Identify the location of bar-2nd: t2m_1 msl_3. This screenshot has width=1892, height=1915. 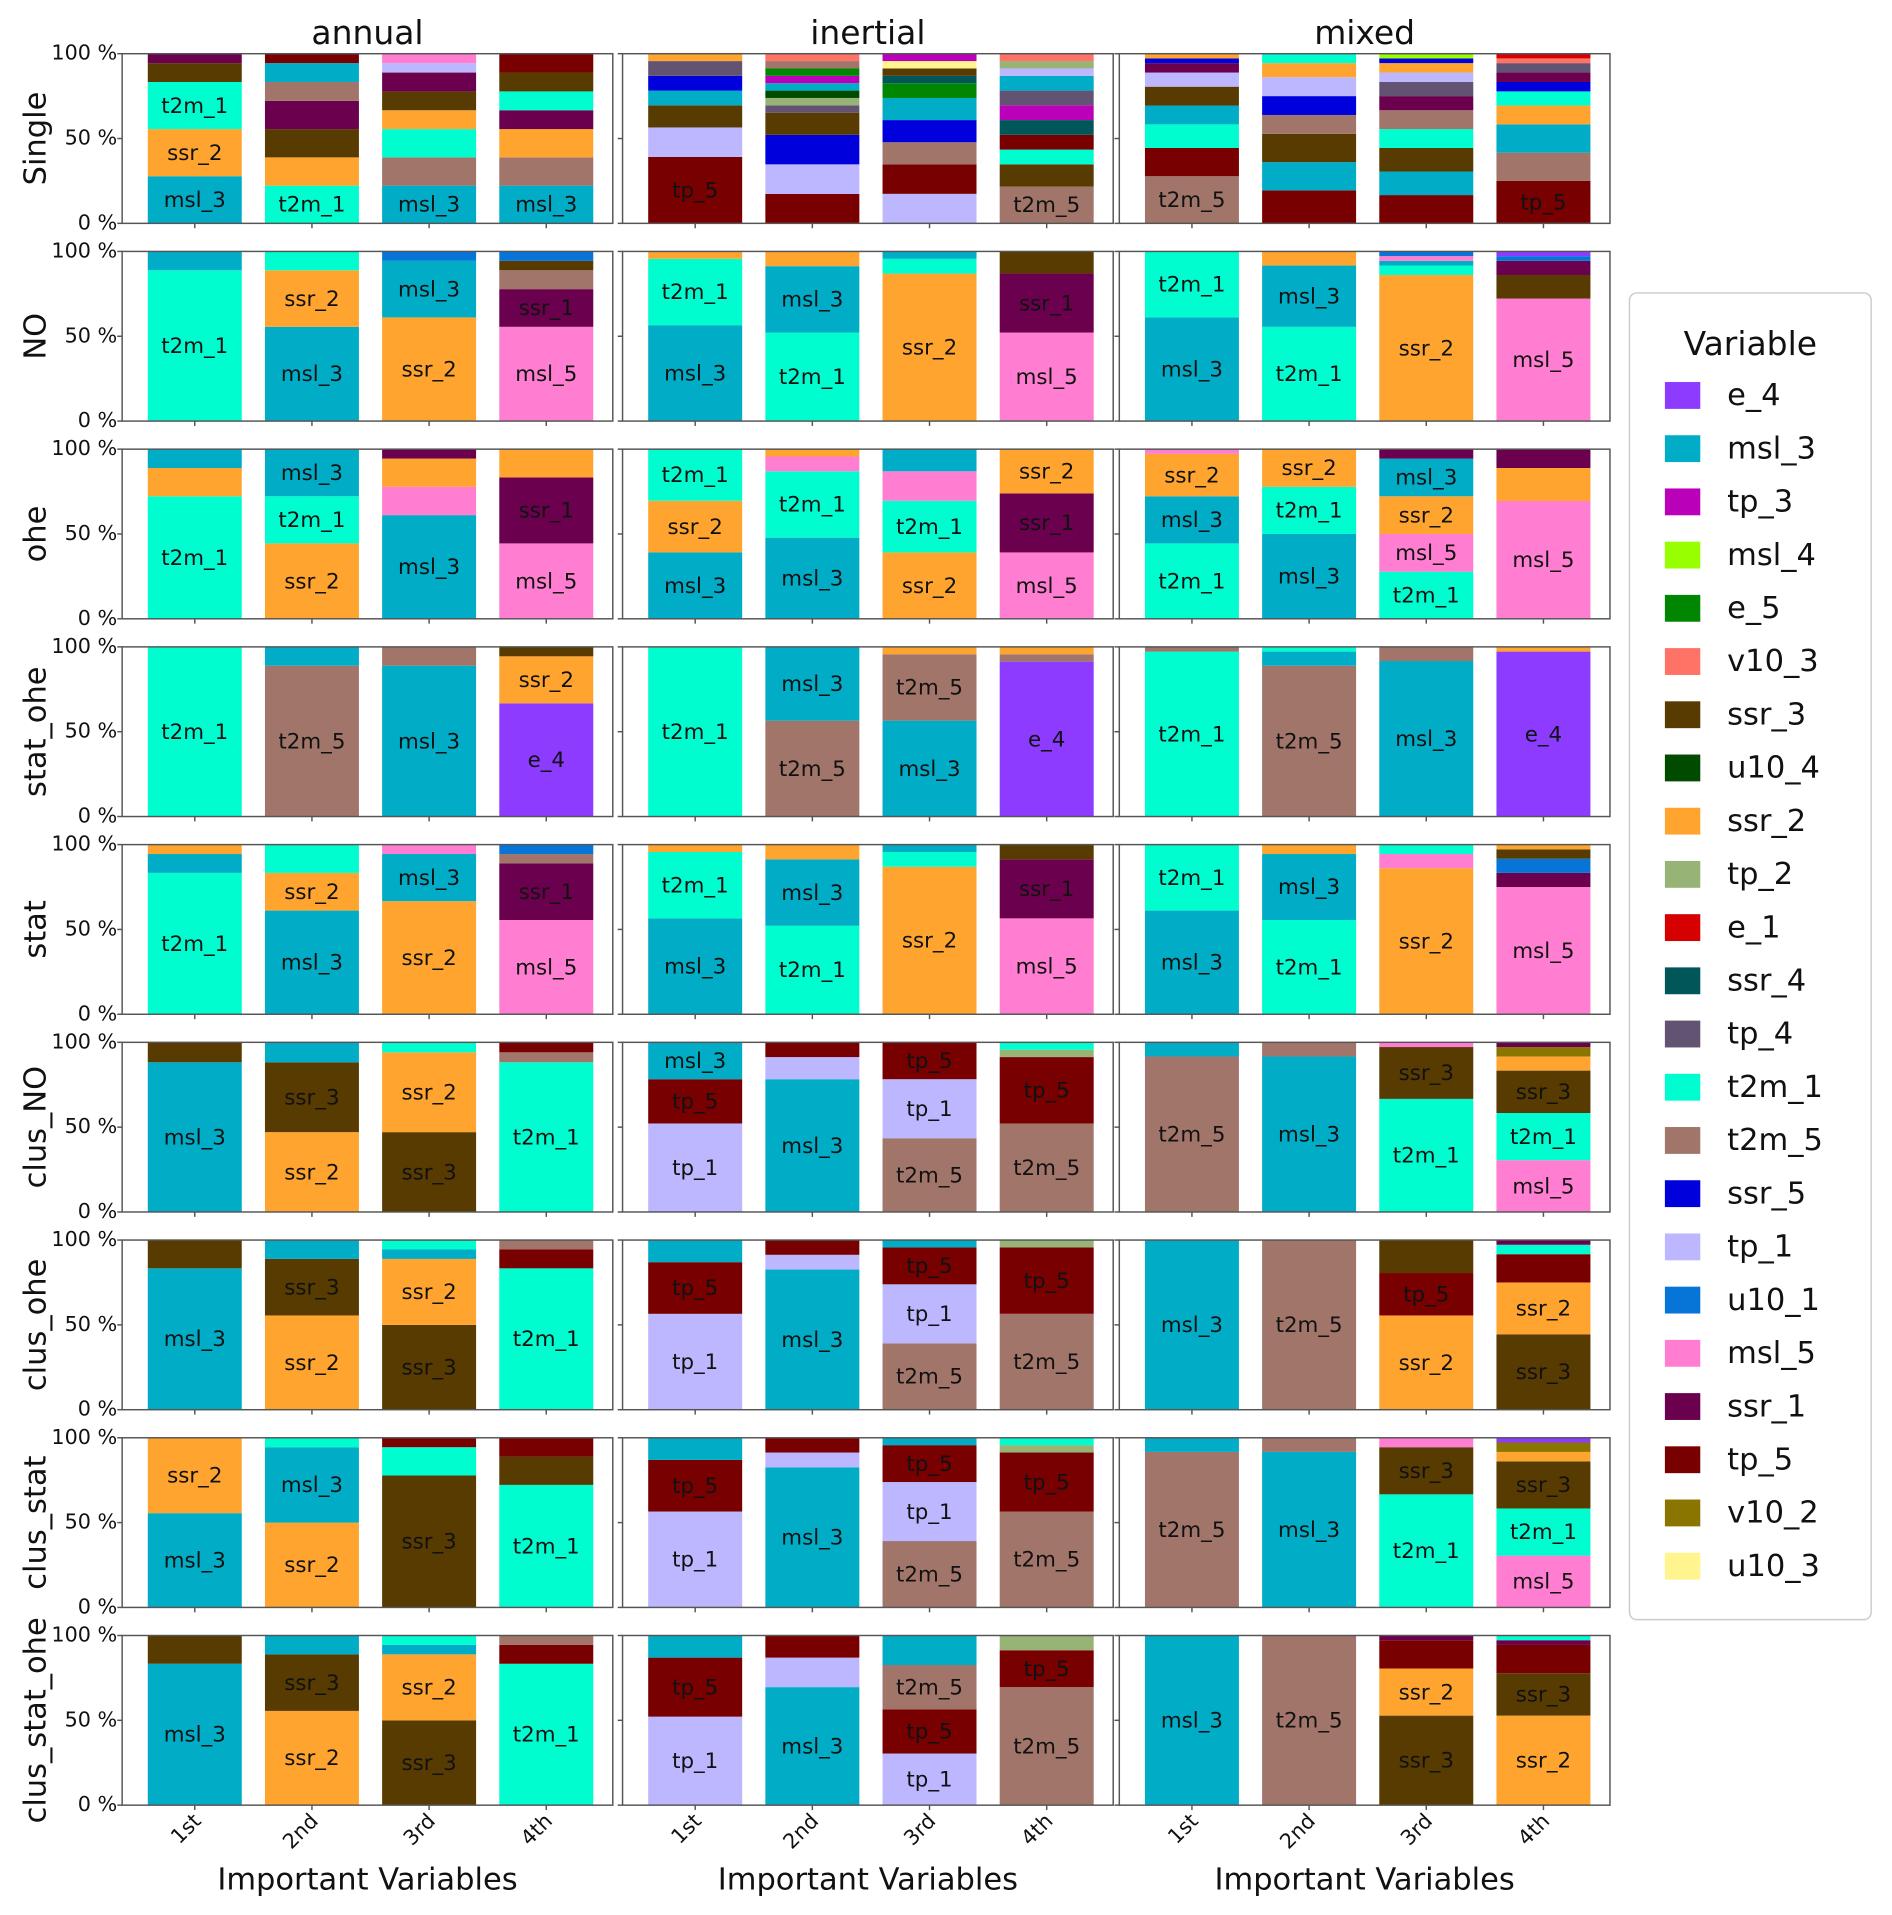
(1309, 929).